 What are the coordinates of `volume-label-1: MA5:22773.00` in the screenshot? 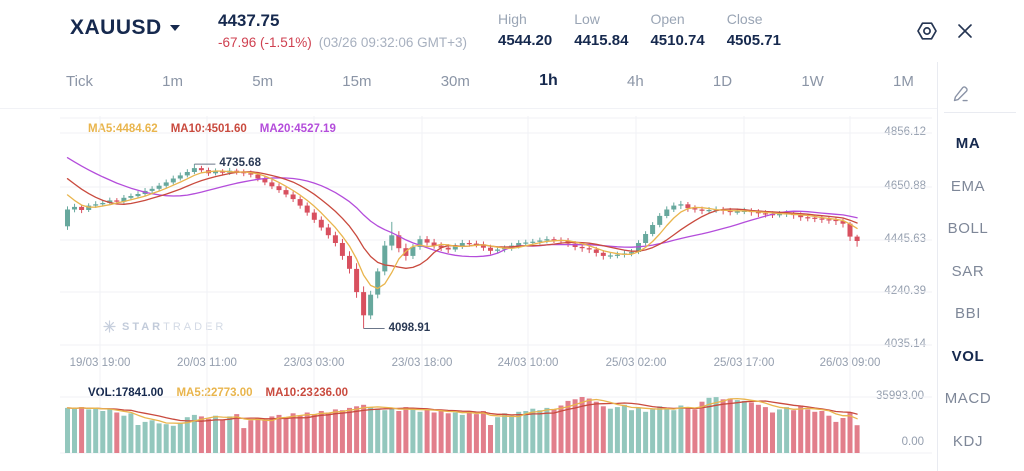 It's located at (214, 393).